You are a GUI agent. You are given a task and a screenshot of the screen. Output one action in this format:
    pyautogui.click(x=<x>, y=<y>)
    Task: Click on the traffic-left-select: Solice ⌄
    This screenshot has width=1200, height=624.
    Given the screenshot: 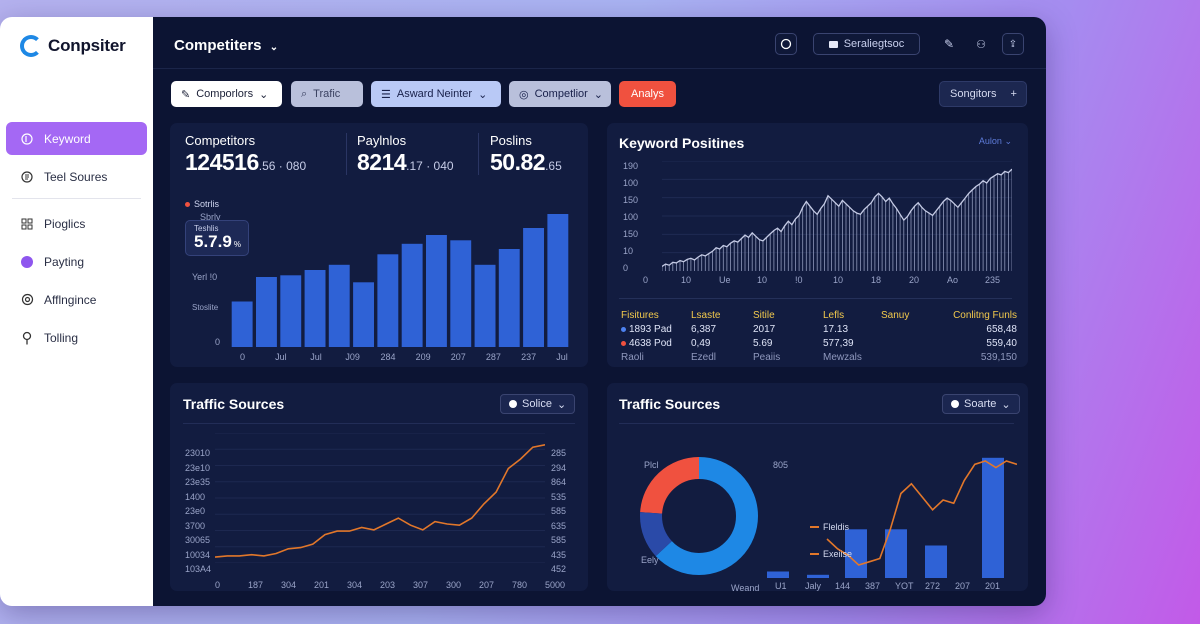 What is the action you would take?
    pyautogui.click(x=538, y=404)
    